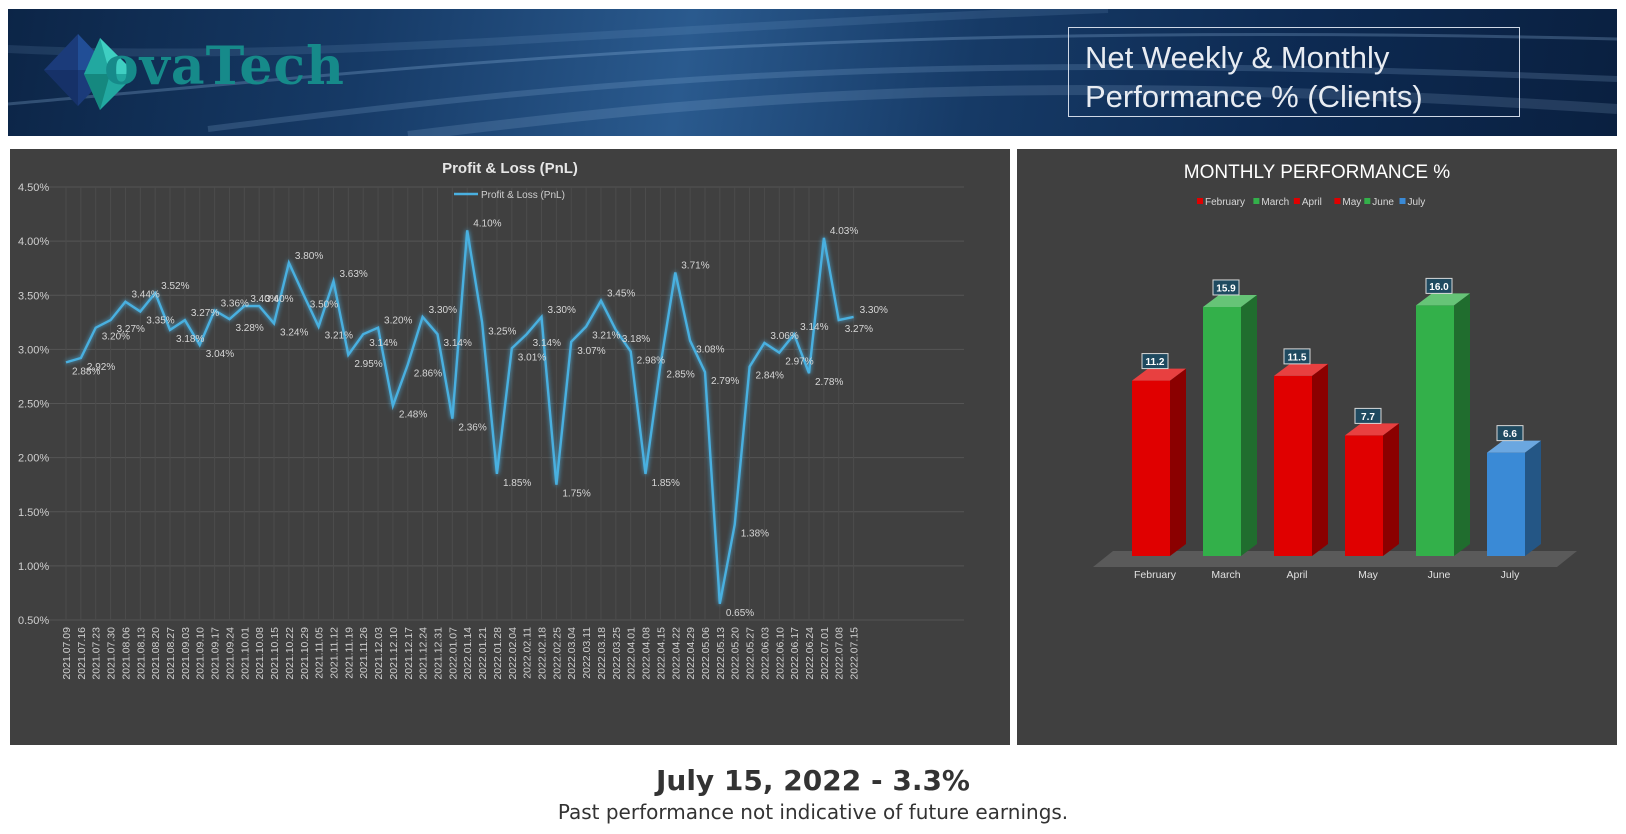 The image size is (1626, 834). I want to click on pnl-x-tick-label: 2022.04.01, so click(632, 653).